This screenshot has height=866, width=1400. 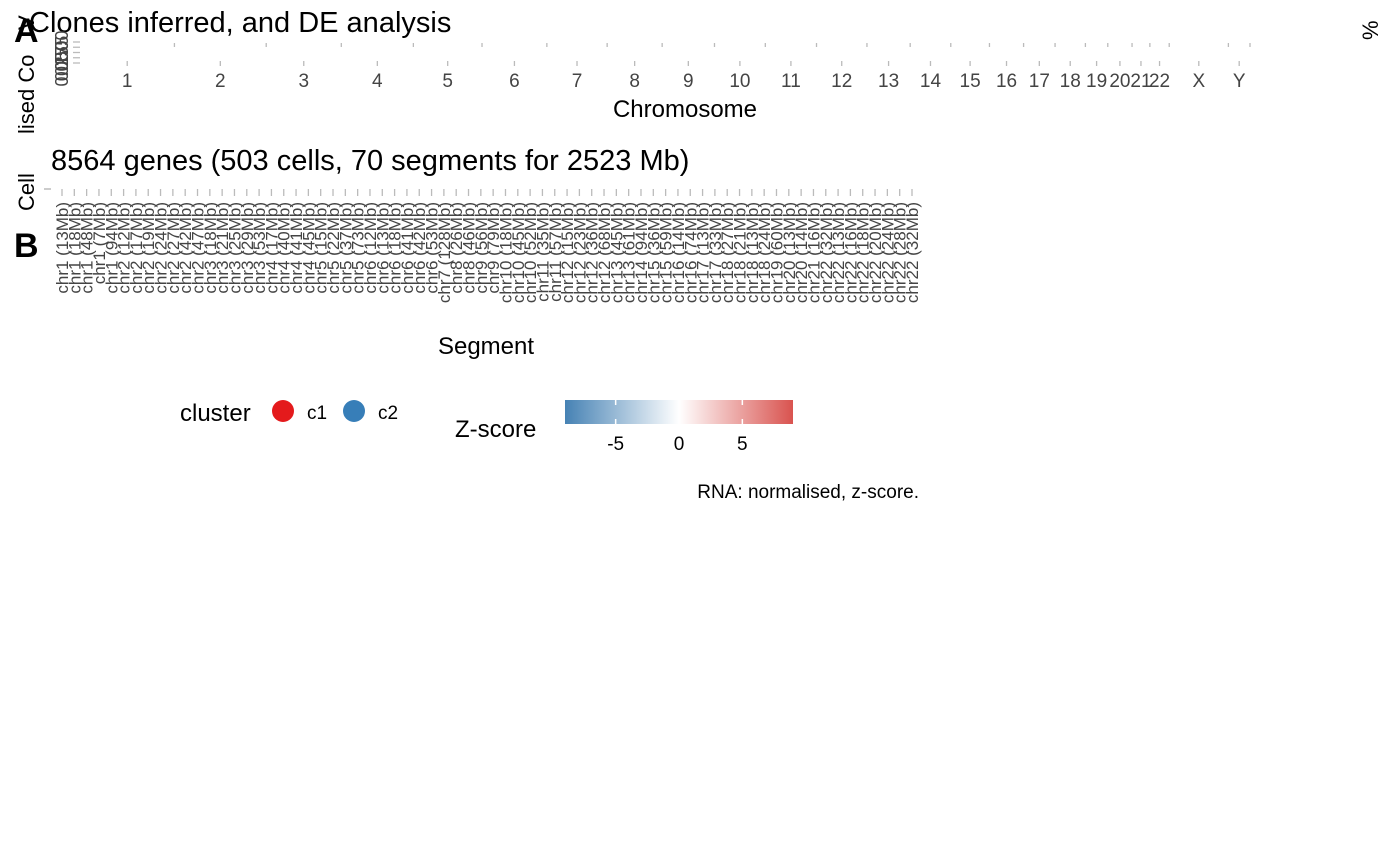 What do you see at coordinates (222, 248) in the screenshot?
I see `segment-tick-label: chr3 (21Mb)` at bounding box center [222, 248].